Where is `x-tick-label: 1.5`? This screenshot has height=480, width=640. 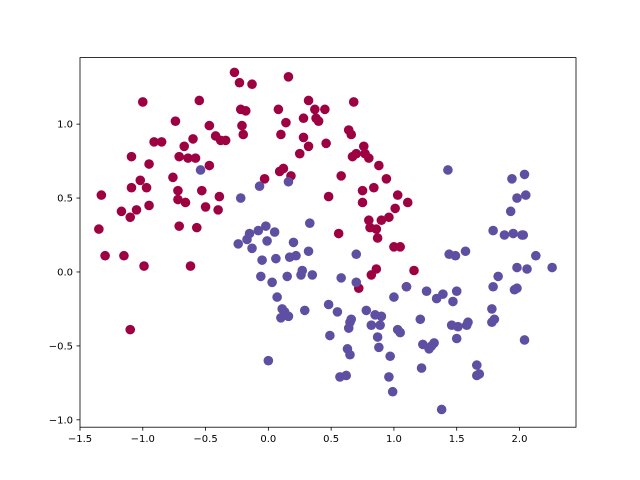
x-tick-label: 1.5 is located at coordinates (457, 439).